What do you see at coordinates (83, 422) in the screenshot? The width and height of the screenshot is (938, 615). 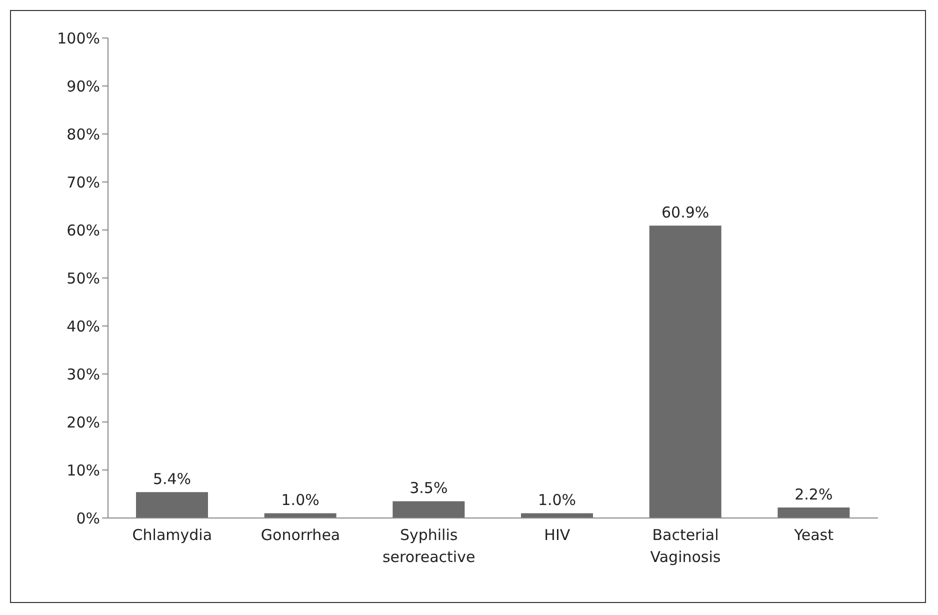 I see `y-tick-label: 20%` at bounding box center [83, 422].